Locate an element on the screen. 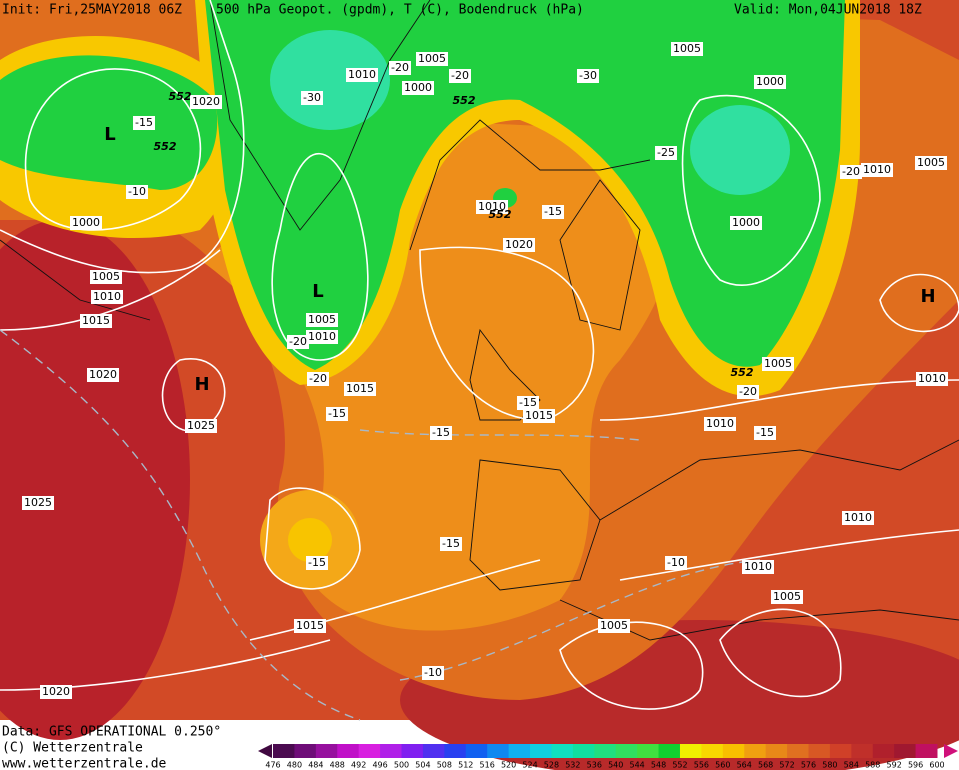  legend-label: 588 is located at coordinates (872, 765).